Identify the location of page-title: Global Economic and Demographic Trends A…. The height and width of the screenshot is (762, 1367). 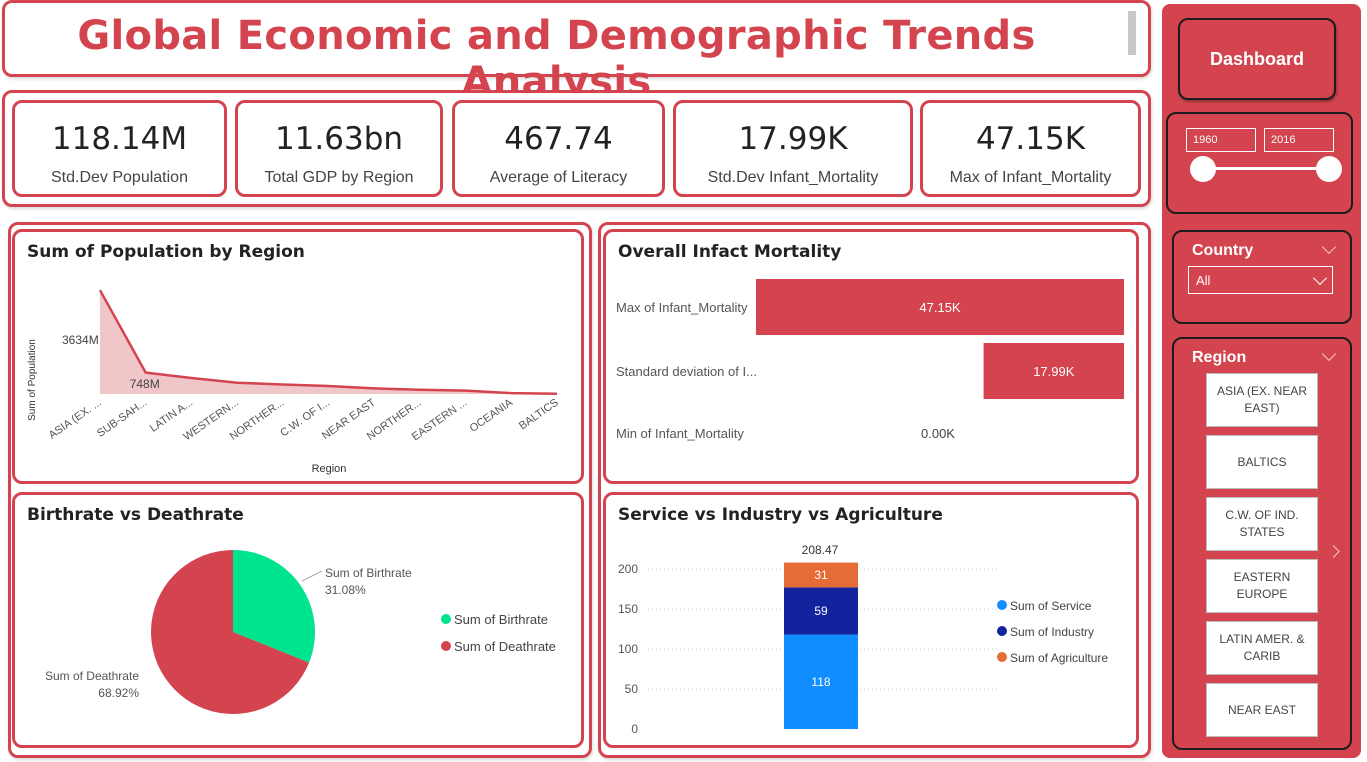
(556, 59).